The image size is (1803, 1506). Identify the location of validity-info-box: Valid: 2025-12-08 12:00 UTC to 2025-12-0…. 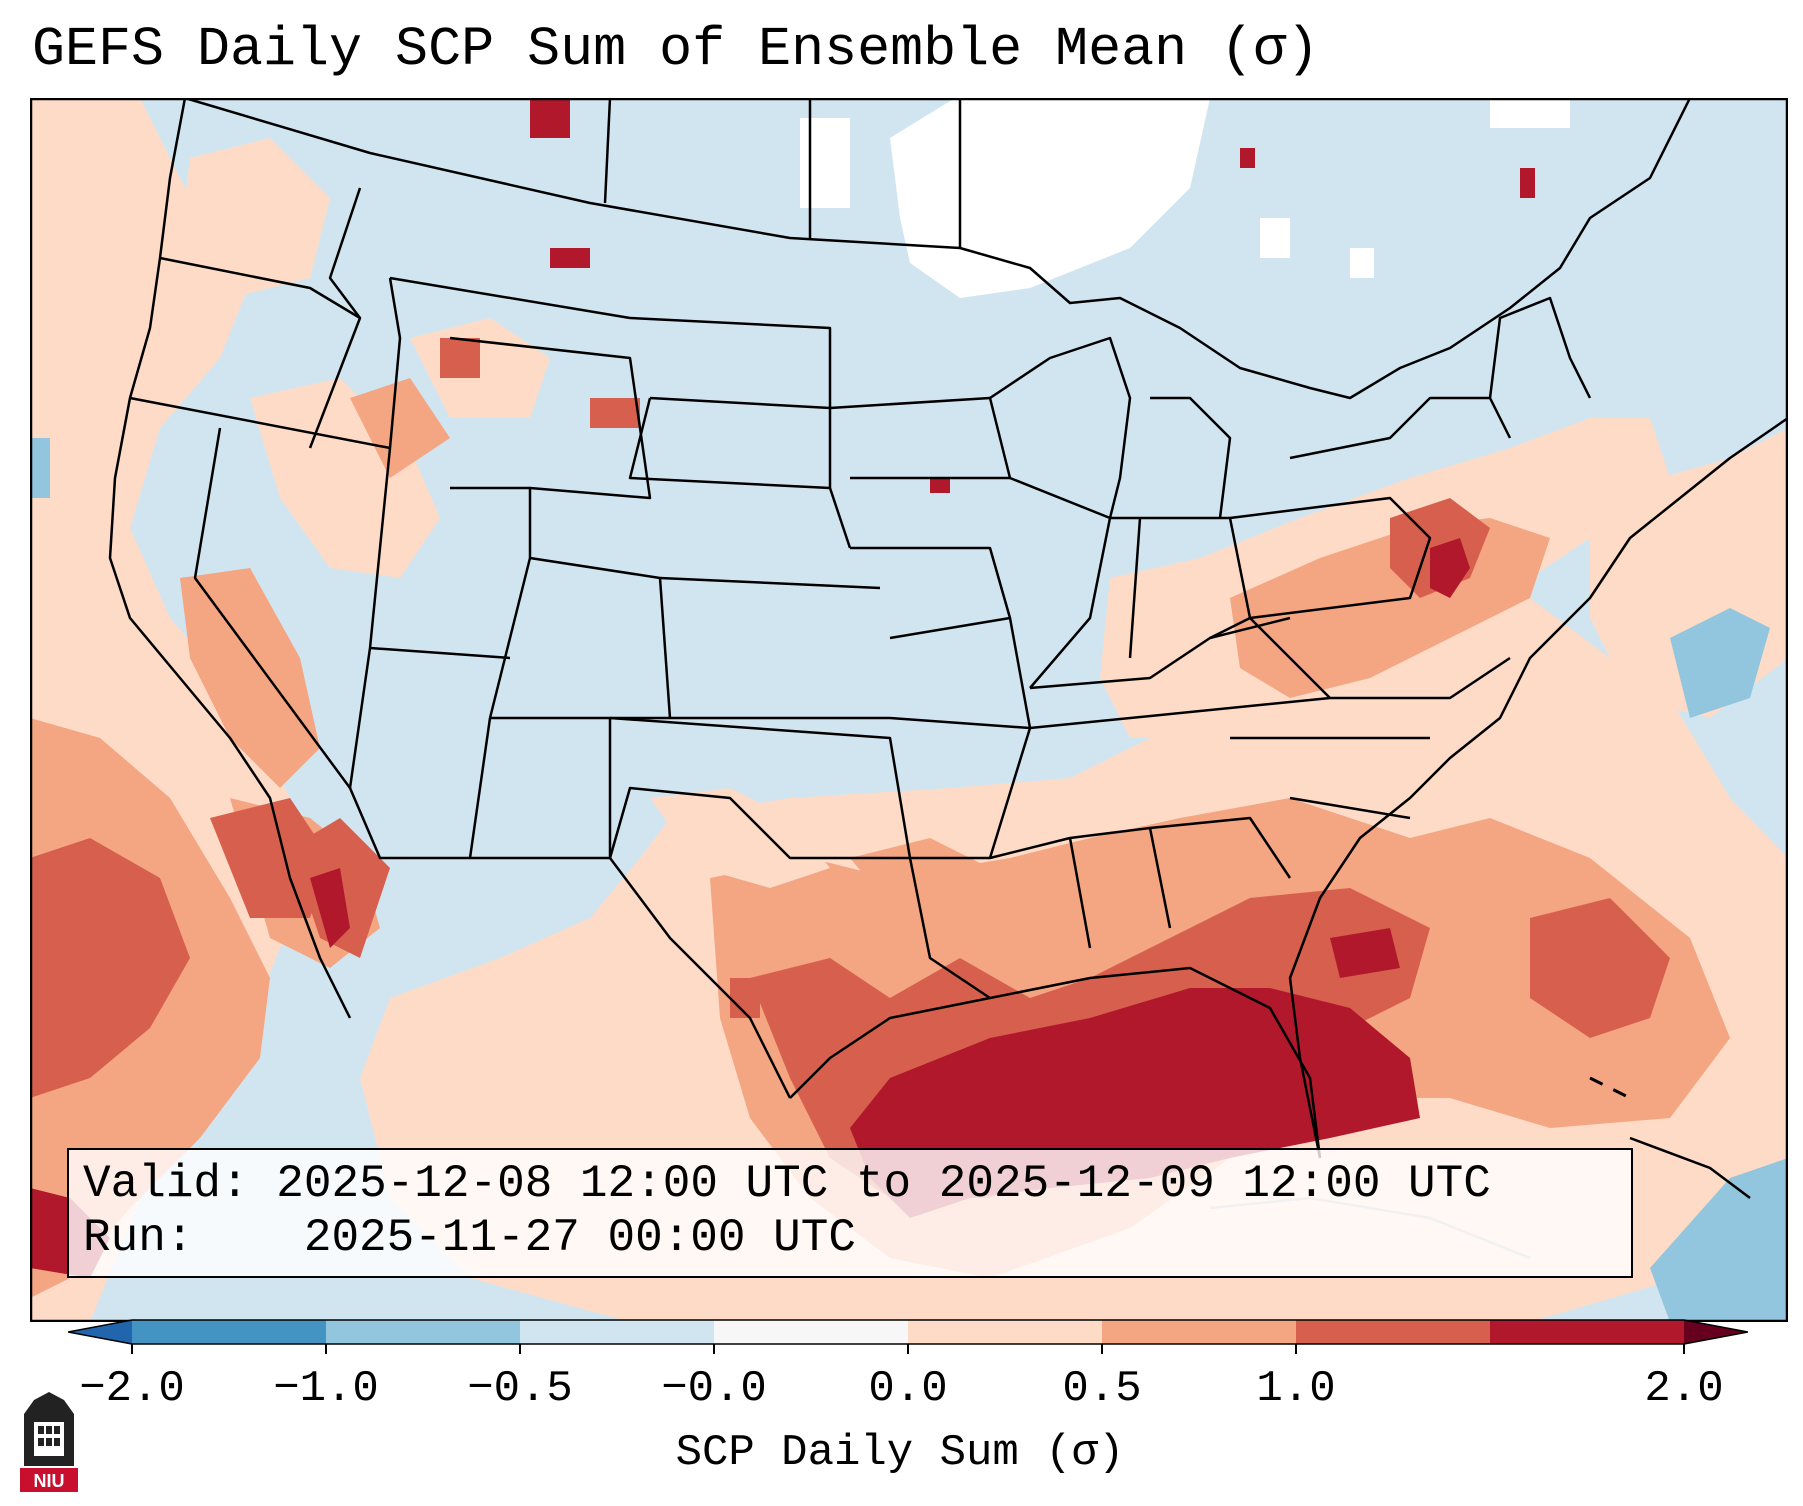
(850, 1213).